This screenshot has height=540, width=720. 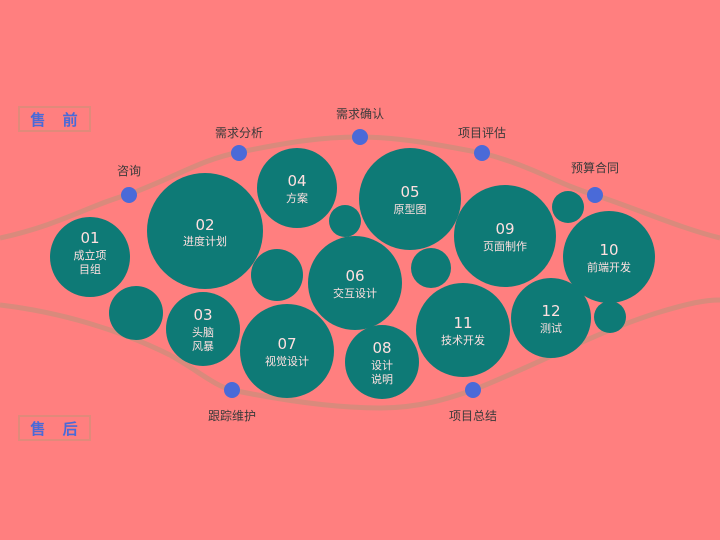 What do you see at coordinates (232, 390) in the screenshot?
I see `stage-dot-maintain` at bounding box center [232, 390].